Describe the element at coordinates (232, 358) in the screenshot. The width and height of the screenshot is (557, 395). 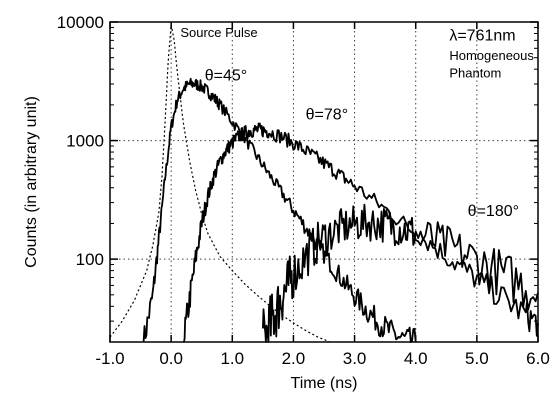
I see `x-tick-label-2: 1.0` at that location.